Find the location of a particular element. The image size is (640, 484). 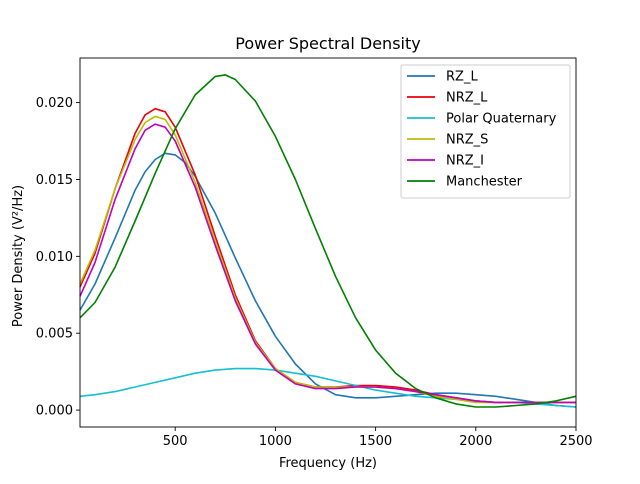

legend-label: NRZ_L is located at coordinates (467, 98).